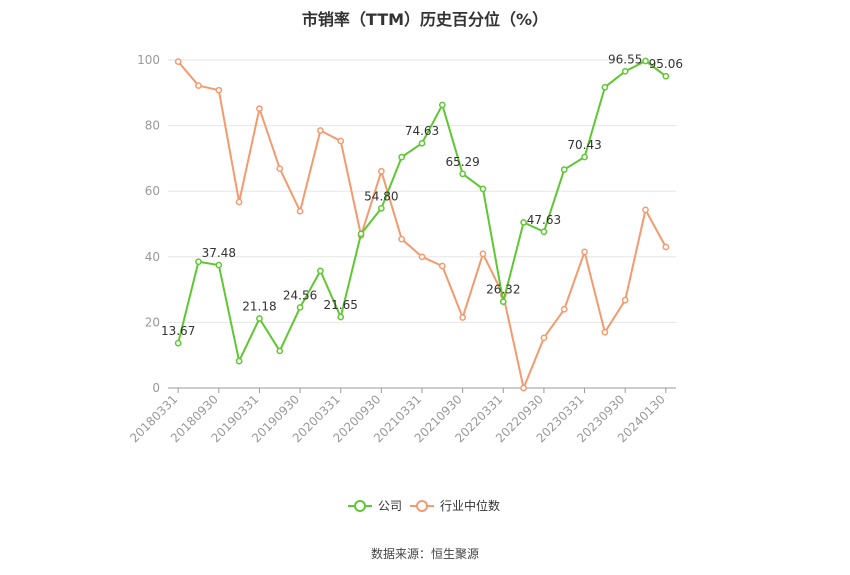 This screenshot has width=850, height=575. Describe the element at coordinates (300, 295) in the screenshot. I see `data-label: 24.56` at that location.